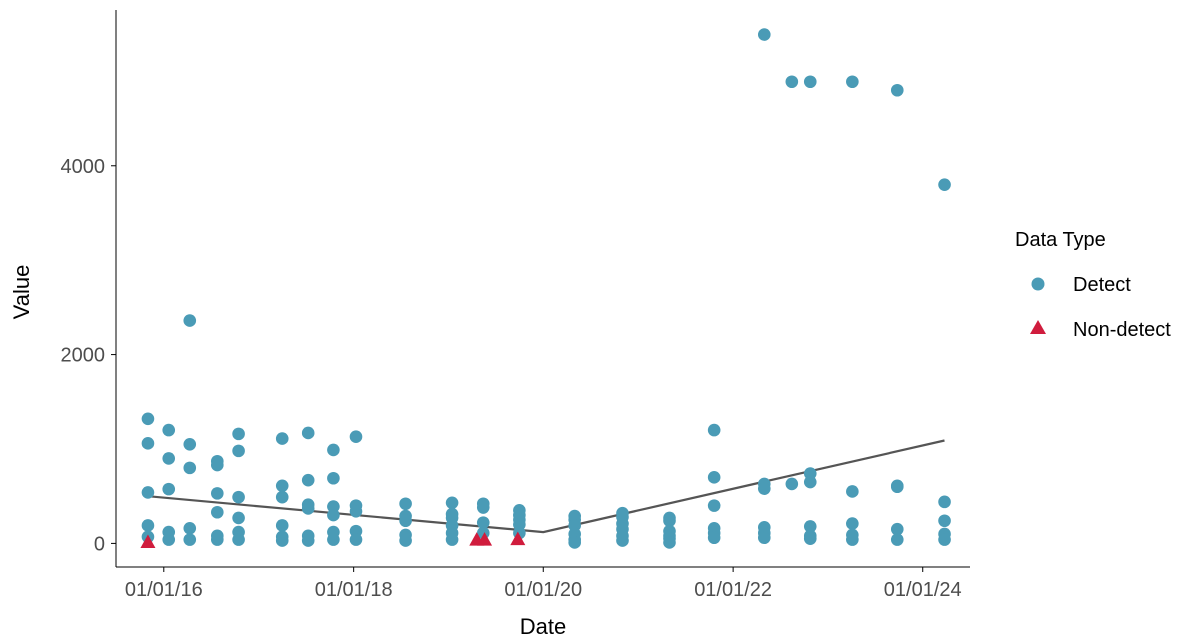 The width and height of the screenshot is (1198, 642). What do you see at coordinates (83, 167) in the screenshot?
I see `y-tick-label: 4000` at bounding box center [83, 167].